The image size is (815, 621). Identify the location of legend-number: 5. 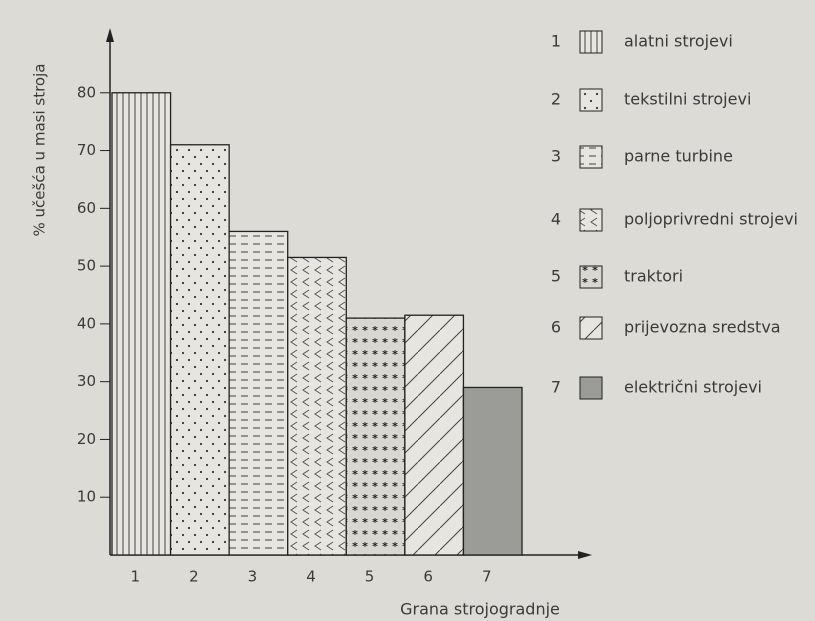
(556, 276).